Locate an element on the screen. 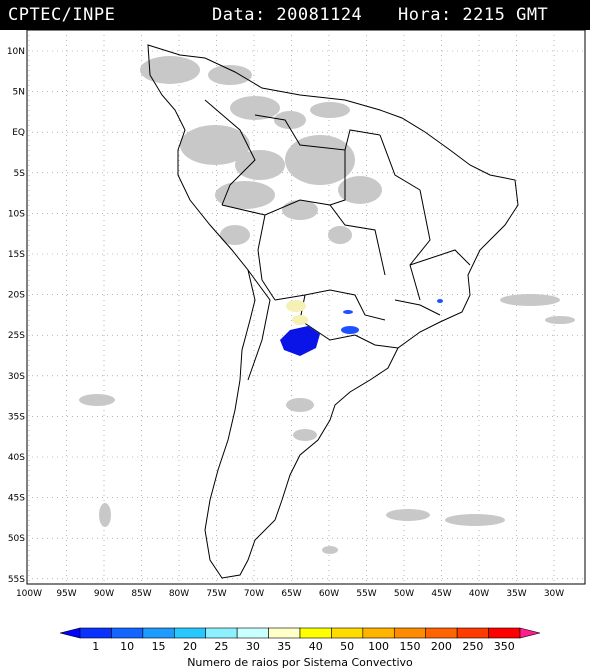 Image resolution: width=600 pixels, height=670 pixels. colorbar-tick: 35 is located at coordinates (284, 646).